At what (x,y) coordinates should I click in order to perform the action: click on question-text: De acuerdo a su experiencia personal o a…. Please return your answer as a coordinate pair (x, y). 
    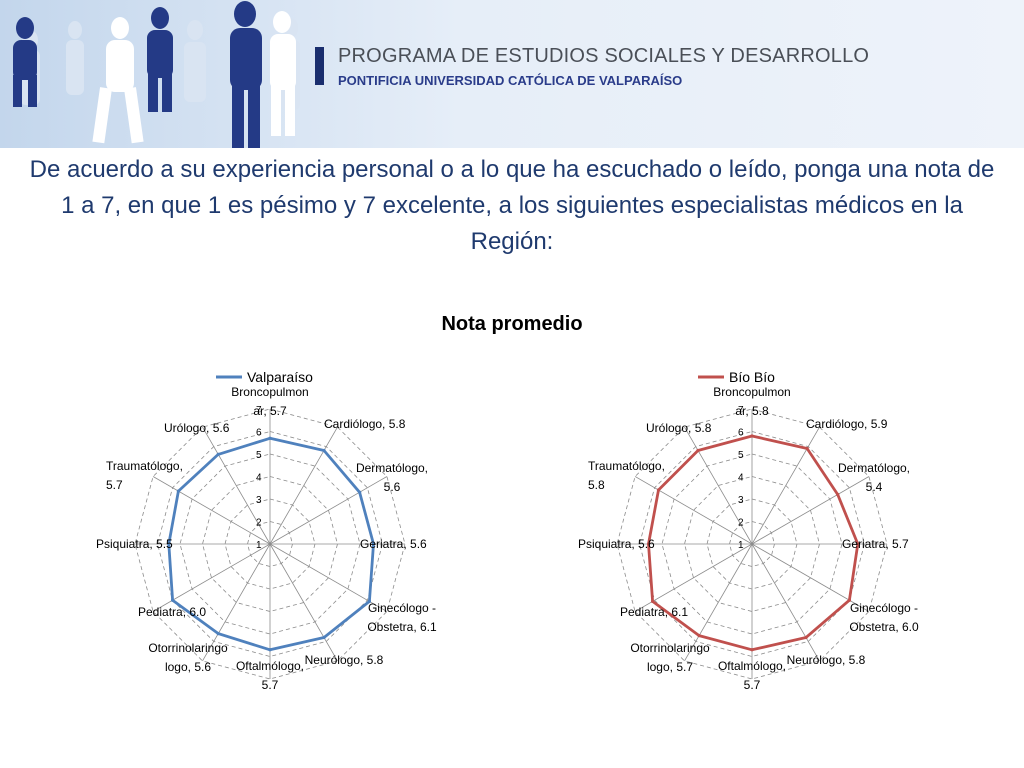
    Looking at the image, I should click on (512, 205).